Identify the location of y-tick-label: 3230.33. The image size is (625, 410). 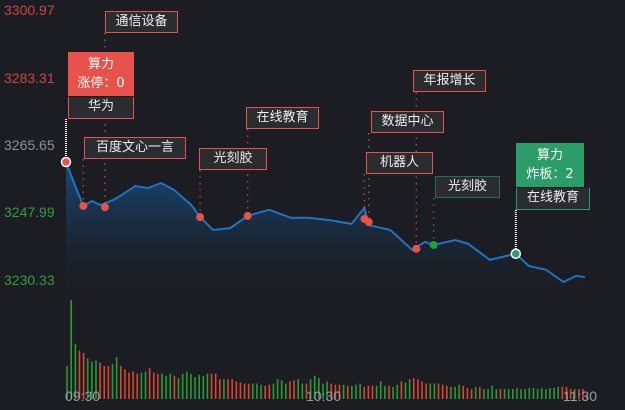
(29, 280).